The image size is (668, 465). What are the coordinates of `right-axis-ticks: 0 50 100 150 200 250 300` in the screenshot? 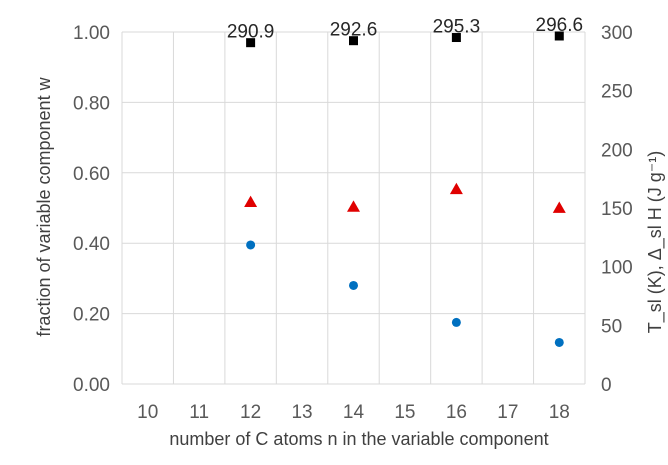 It's located at (617, 209).